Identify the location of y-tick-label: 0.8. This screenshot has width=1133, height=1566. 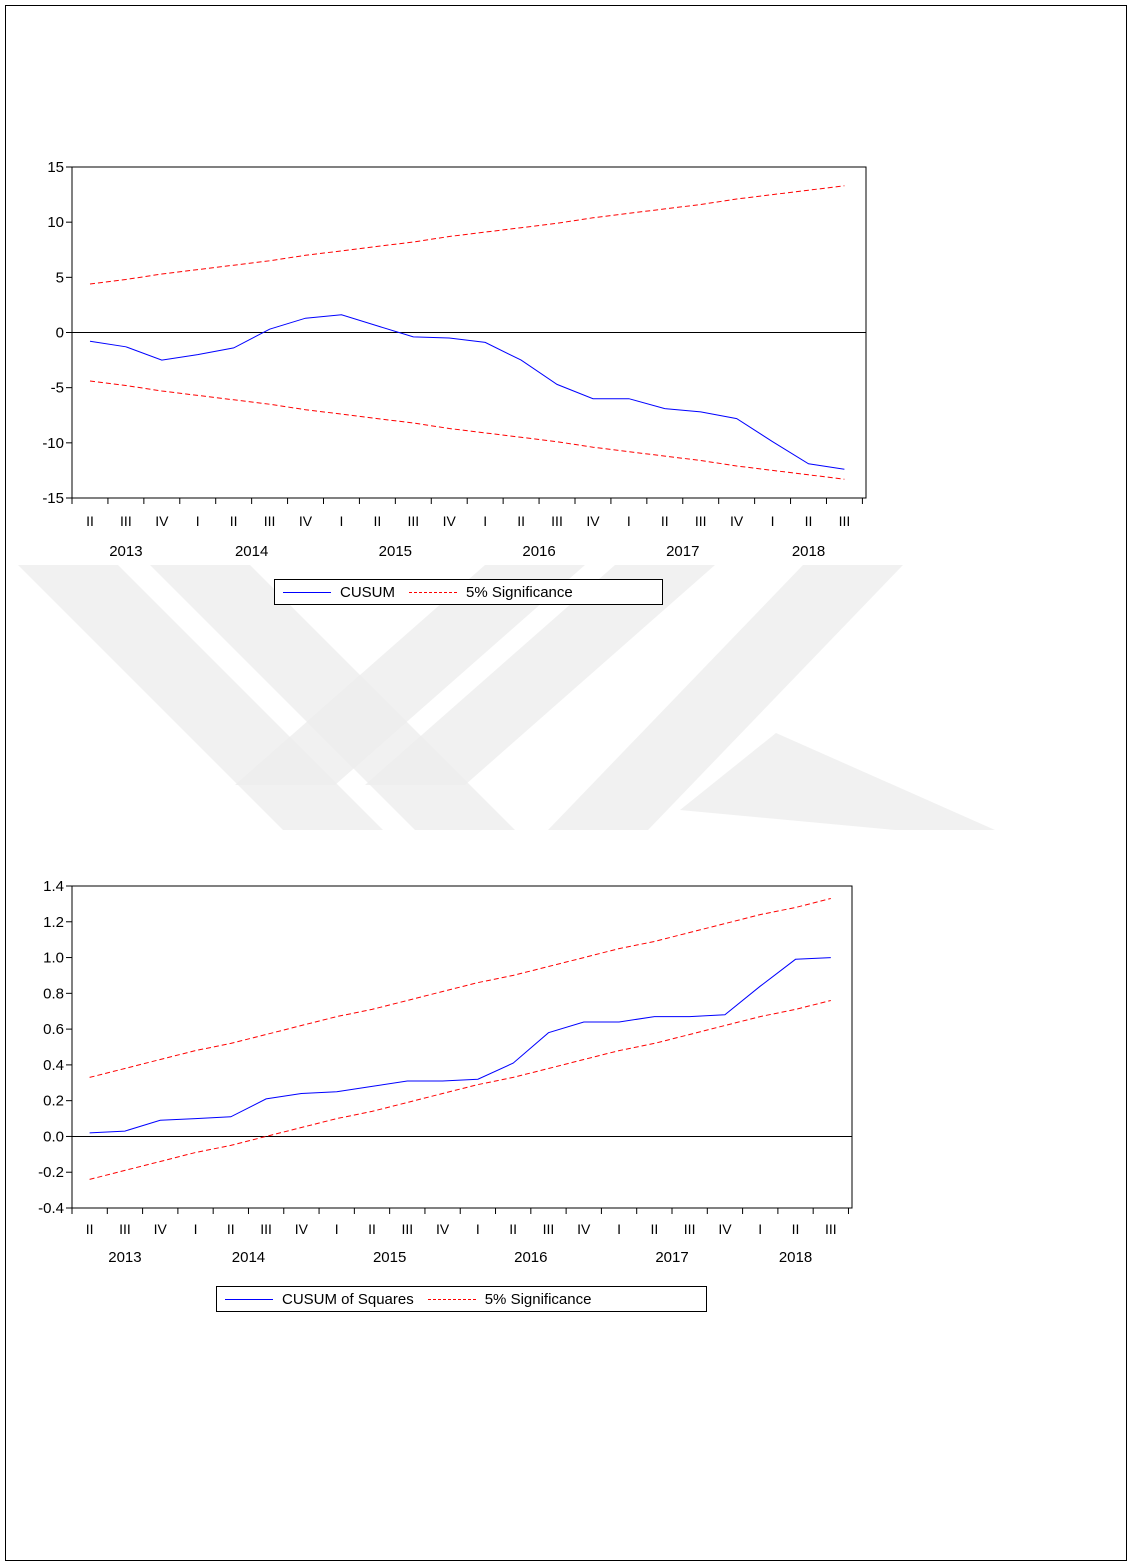
(53, 993).